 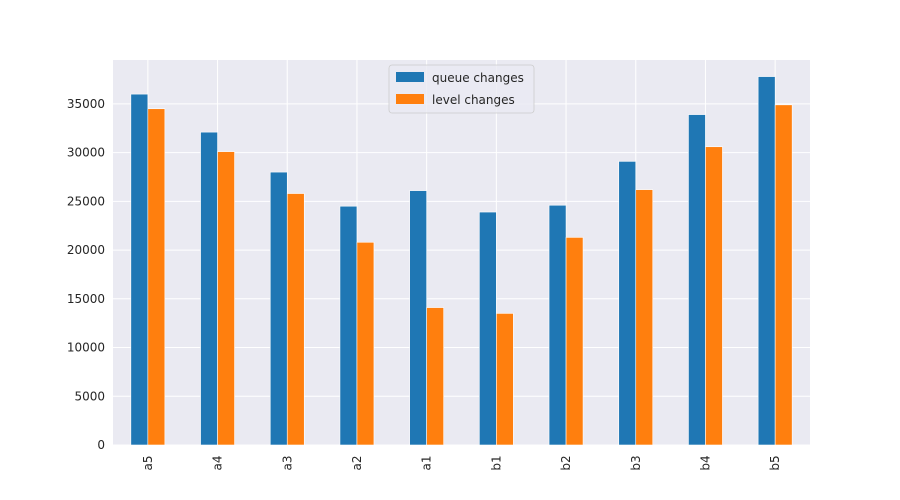 I want to click on bar-queue-changes-b2, so click(x=557, y=325).